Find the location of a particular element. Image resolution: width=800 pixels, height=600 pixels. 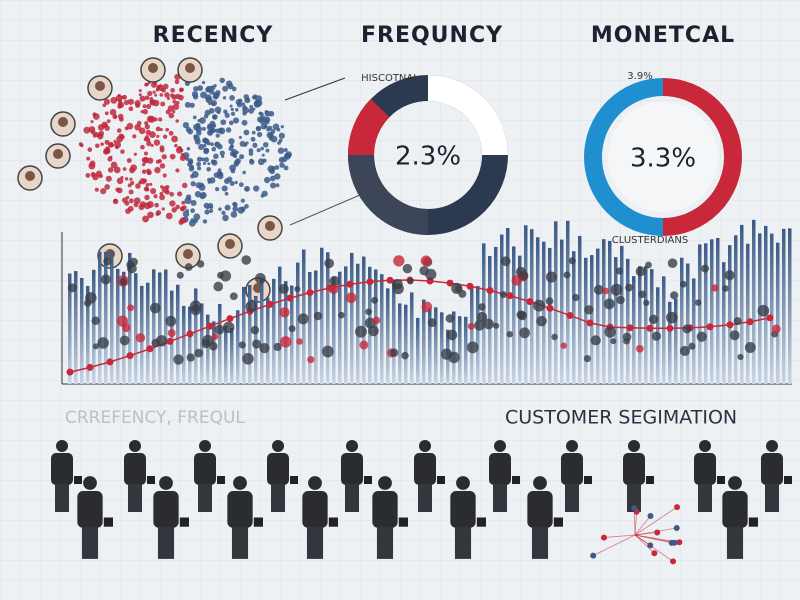

person-legs is located at coordinates (772, 498).